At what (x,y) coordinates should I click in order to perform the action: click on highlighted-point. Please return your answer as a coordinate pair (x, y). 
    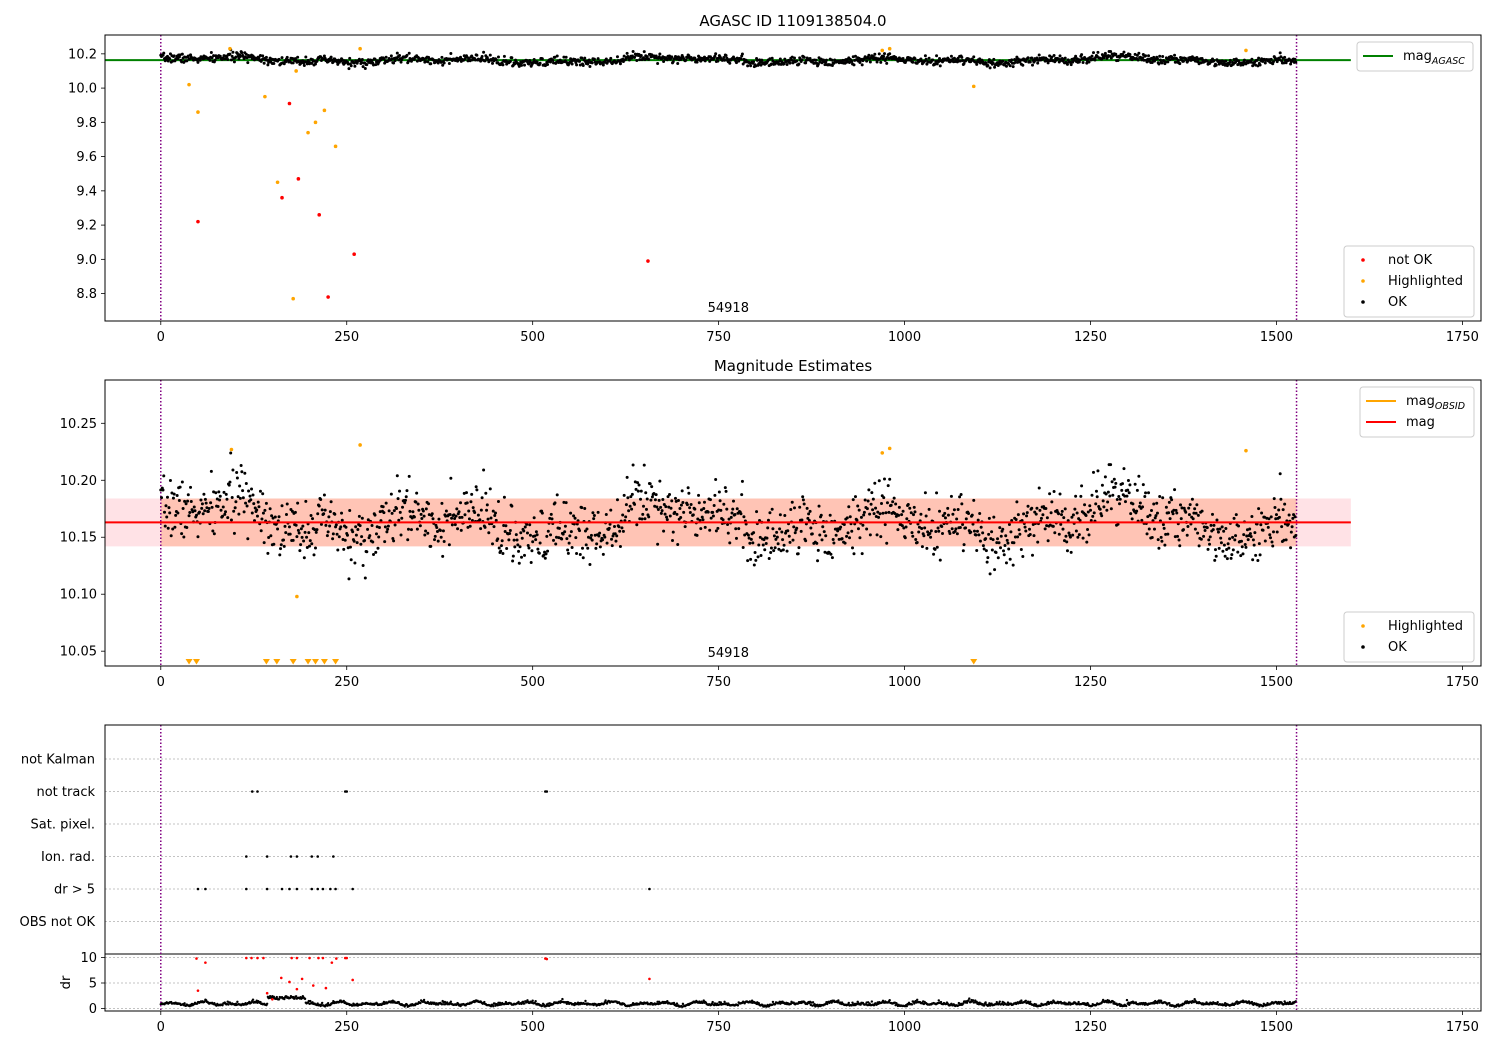
    Looking at the image, I should click on (296, 71).